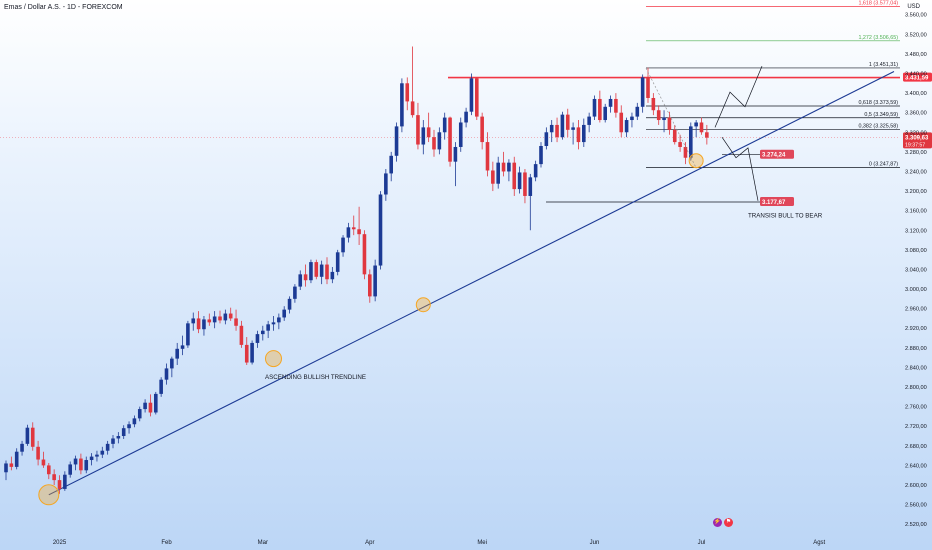 This screenshot has width=932, height=550. I want to click on target-up-label: 3.274,24, so click(774, 156).